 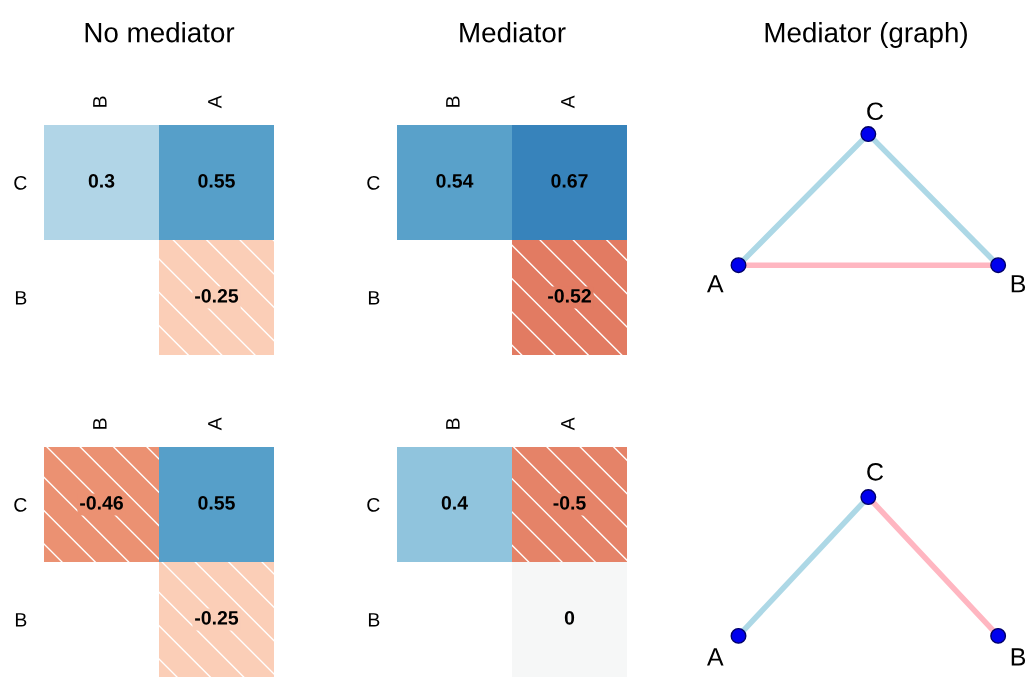 What do you see at coordinates (455, 180) in the screenshot?
I see `data-label: 0.54` at bounding box center [455, 180].